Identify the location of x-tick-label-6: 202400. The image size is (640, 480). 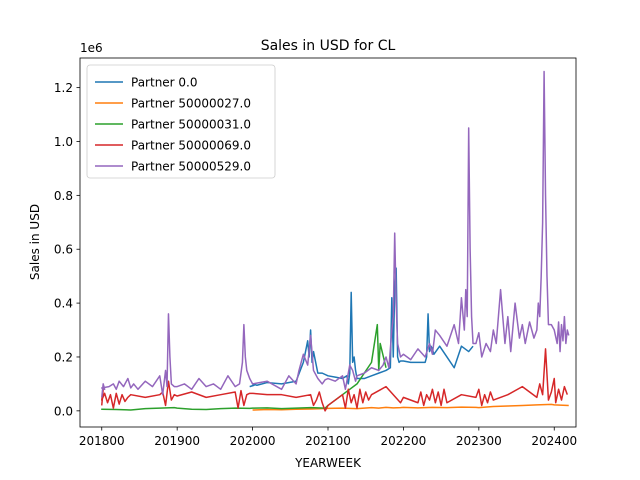
(554, 441).